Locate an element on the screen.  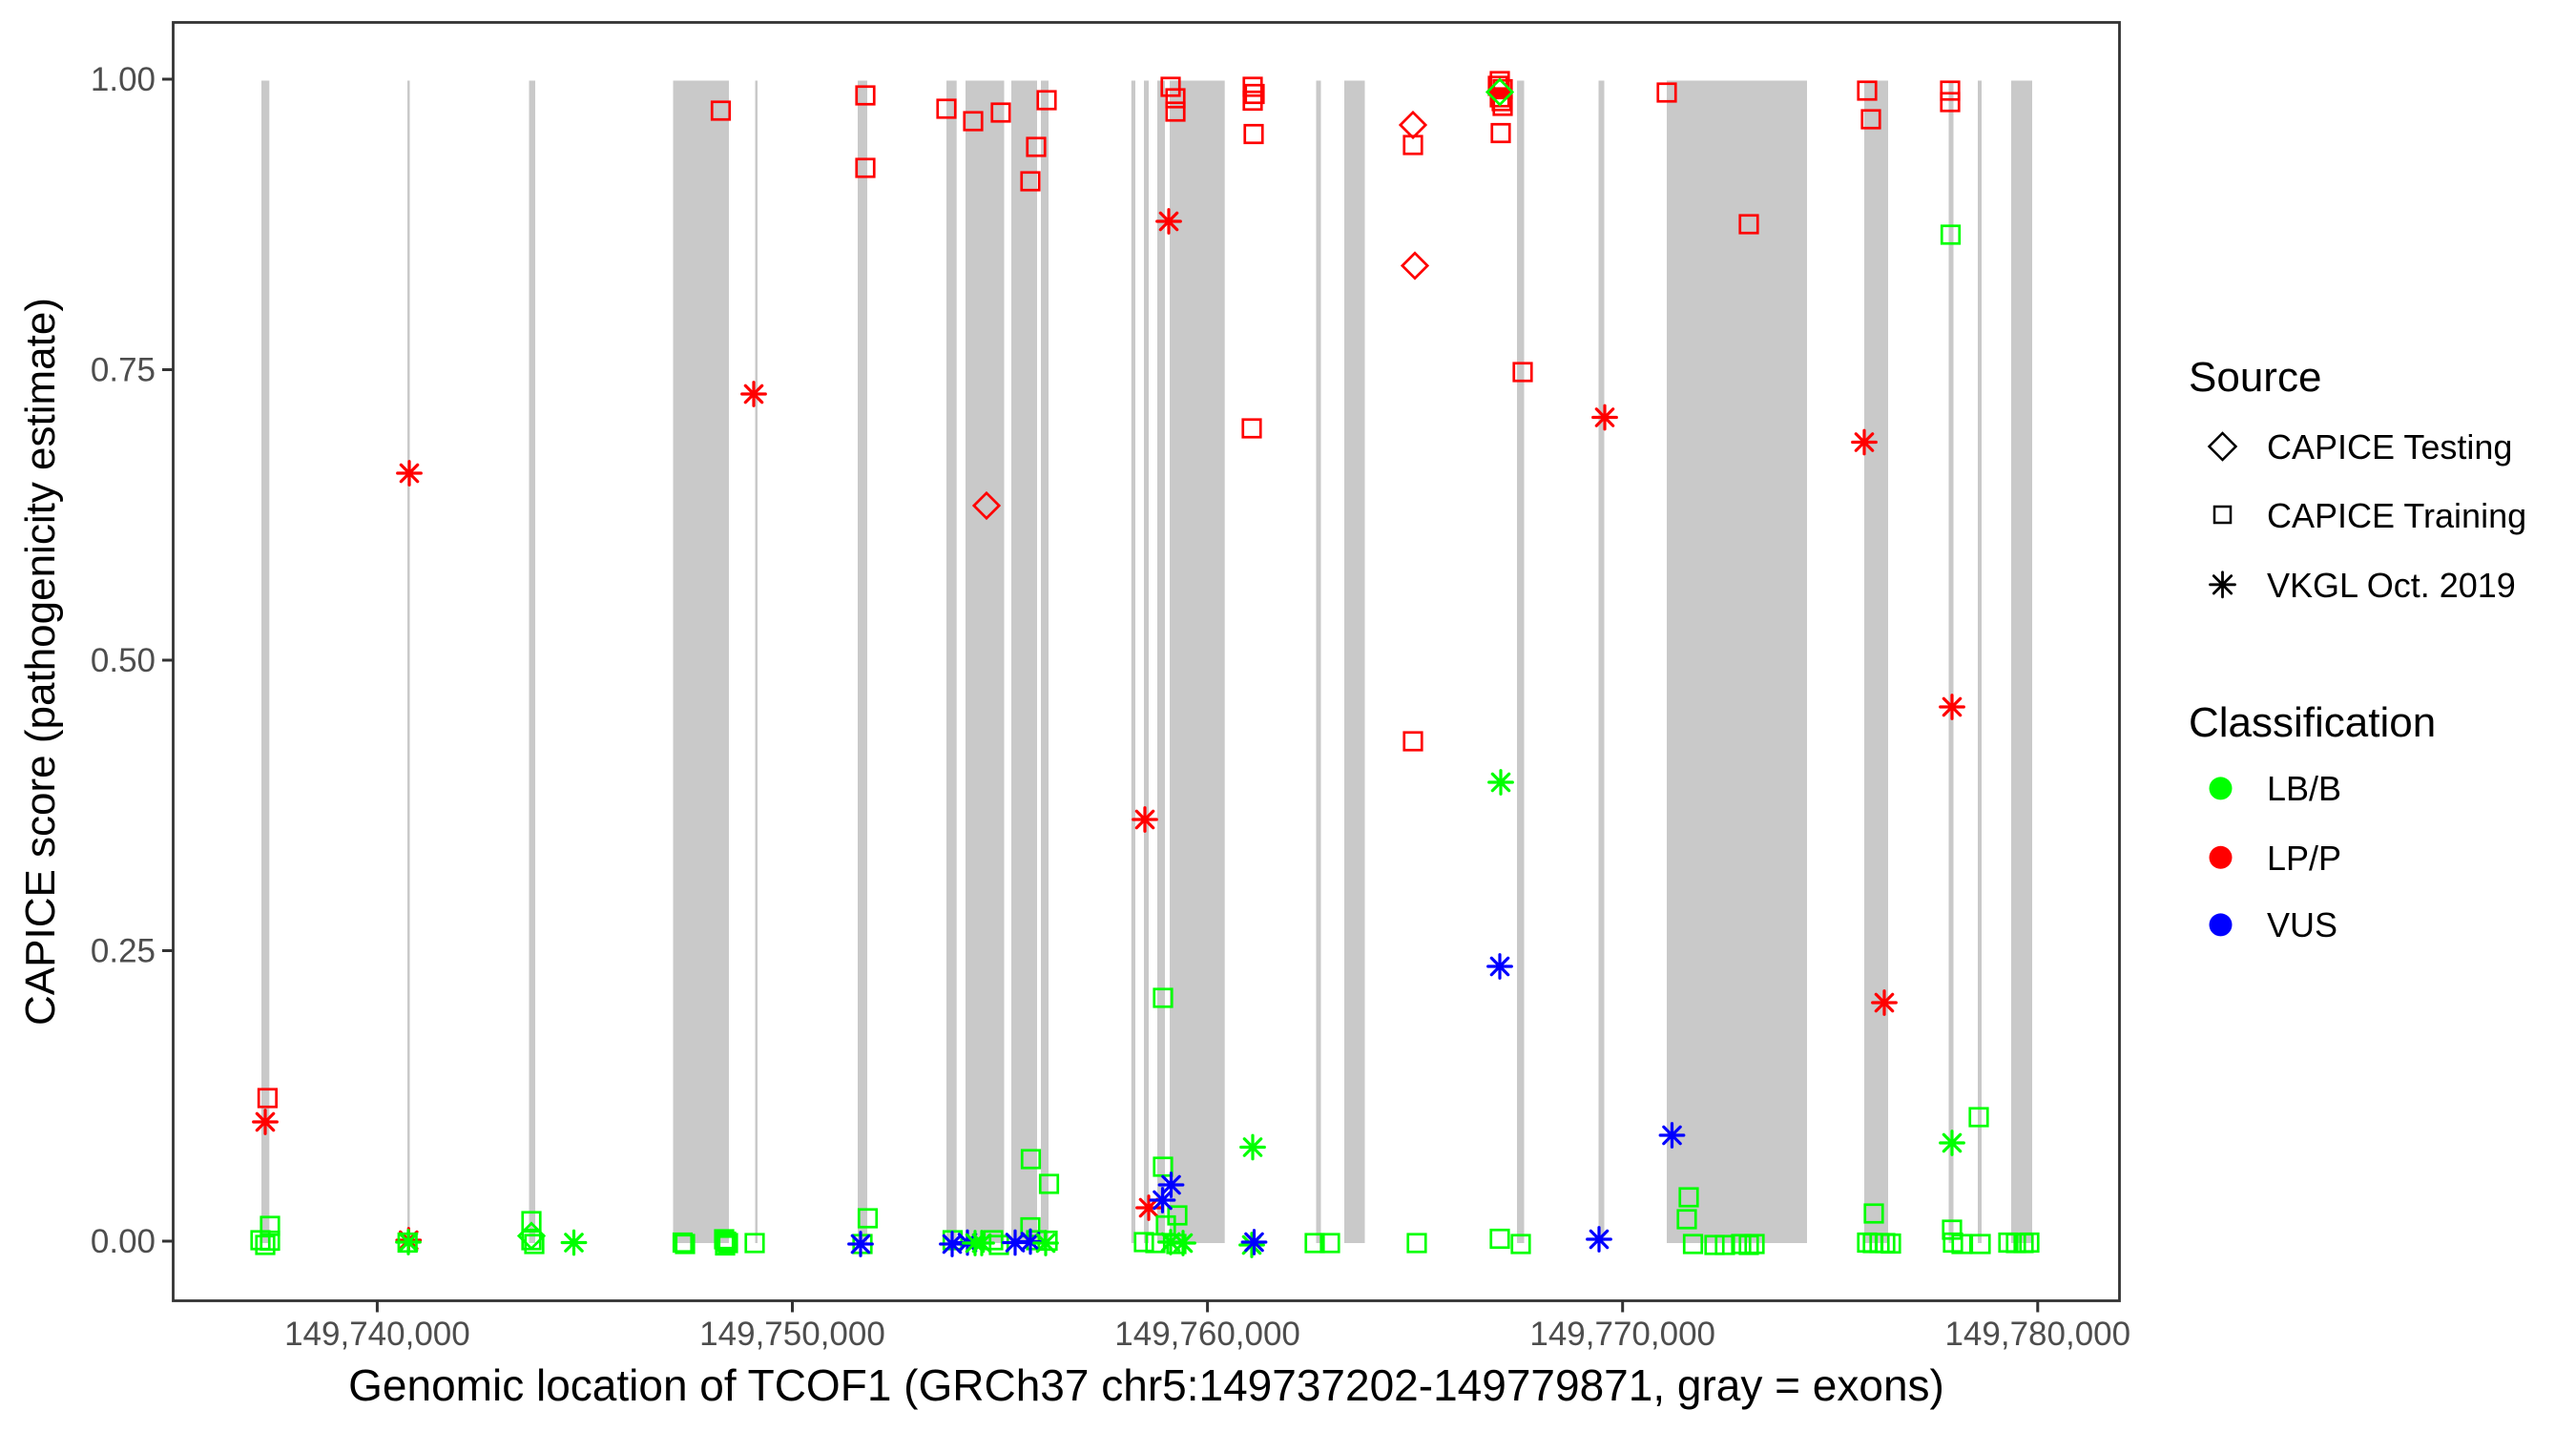
svg-text: CAPICE Testing is located at coordinates (2389, 447).